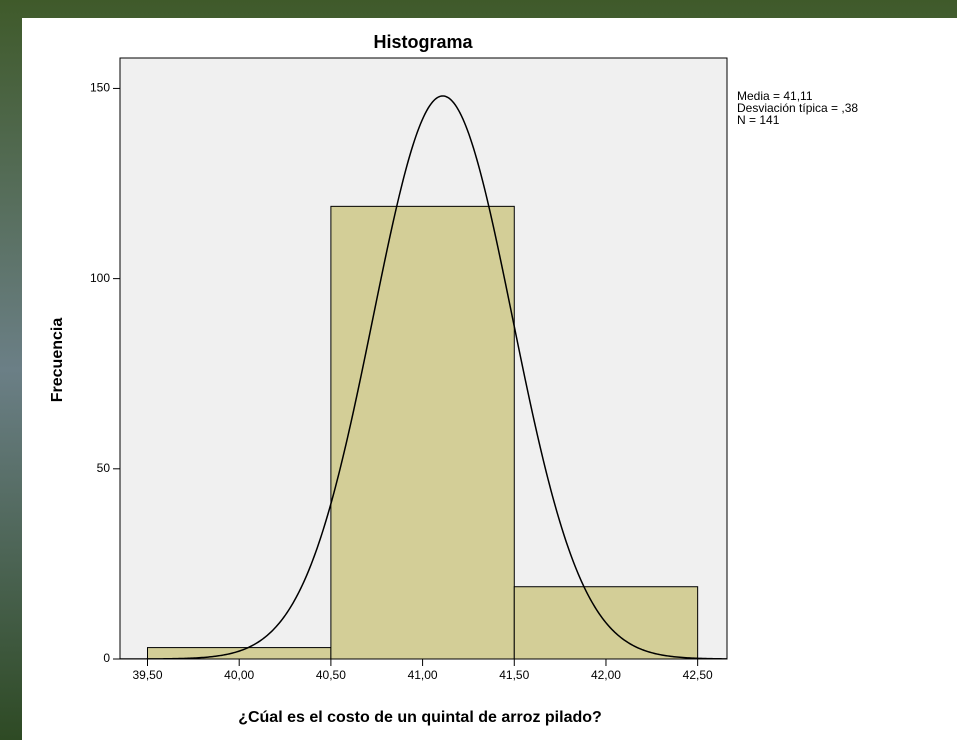  I want to click on x-tick-label: 41,50, so click(514, 675).